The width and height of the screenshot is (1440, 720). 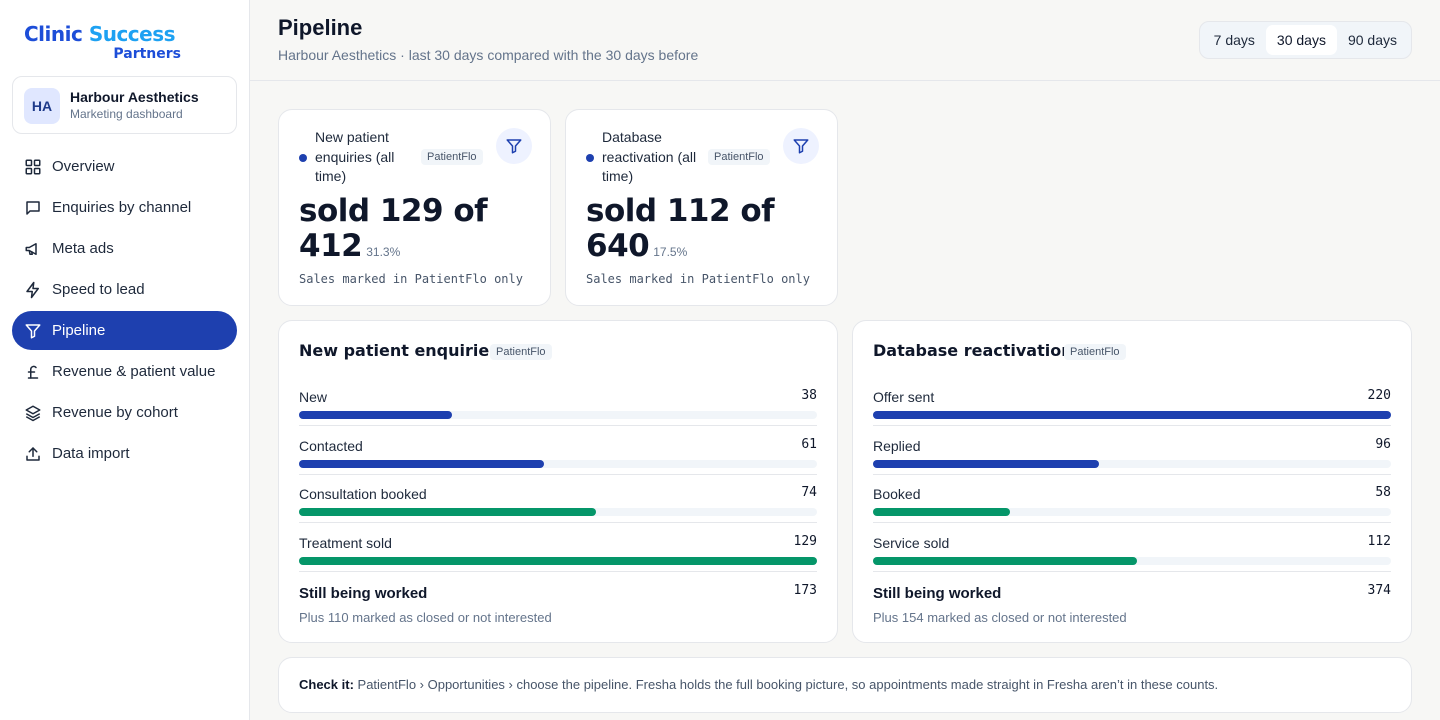 I want to click on sidebar-item-label: Revenue & patient value, so click(x=134, y=371).